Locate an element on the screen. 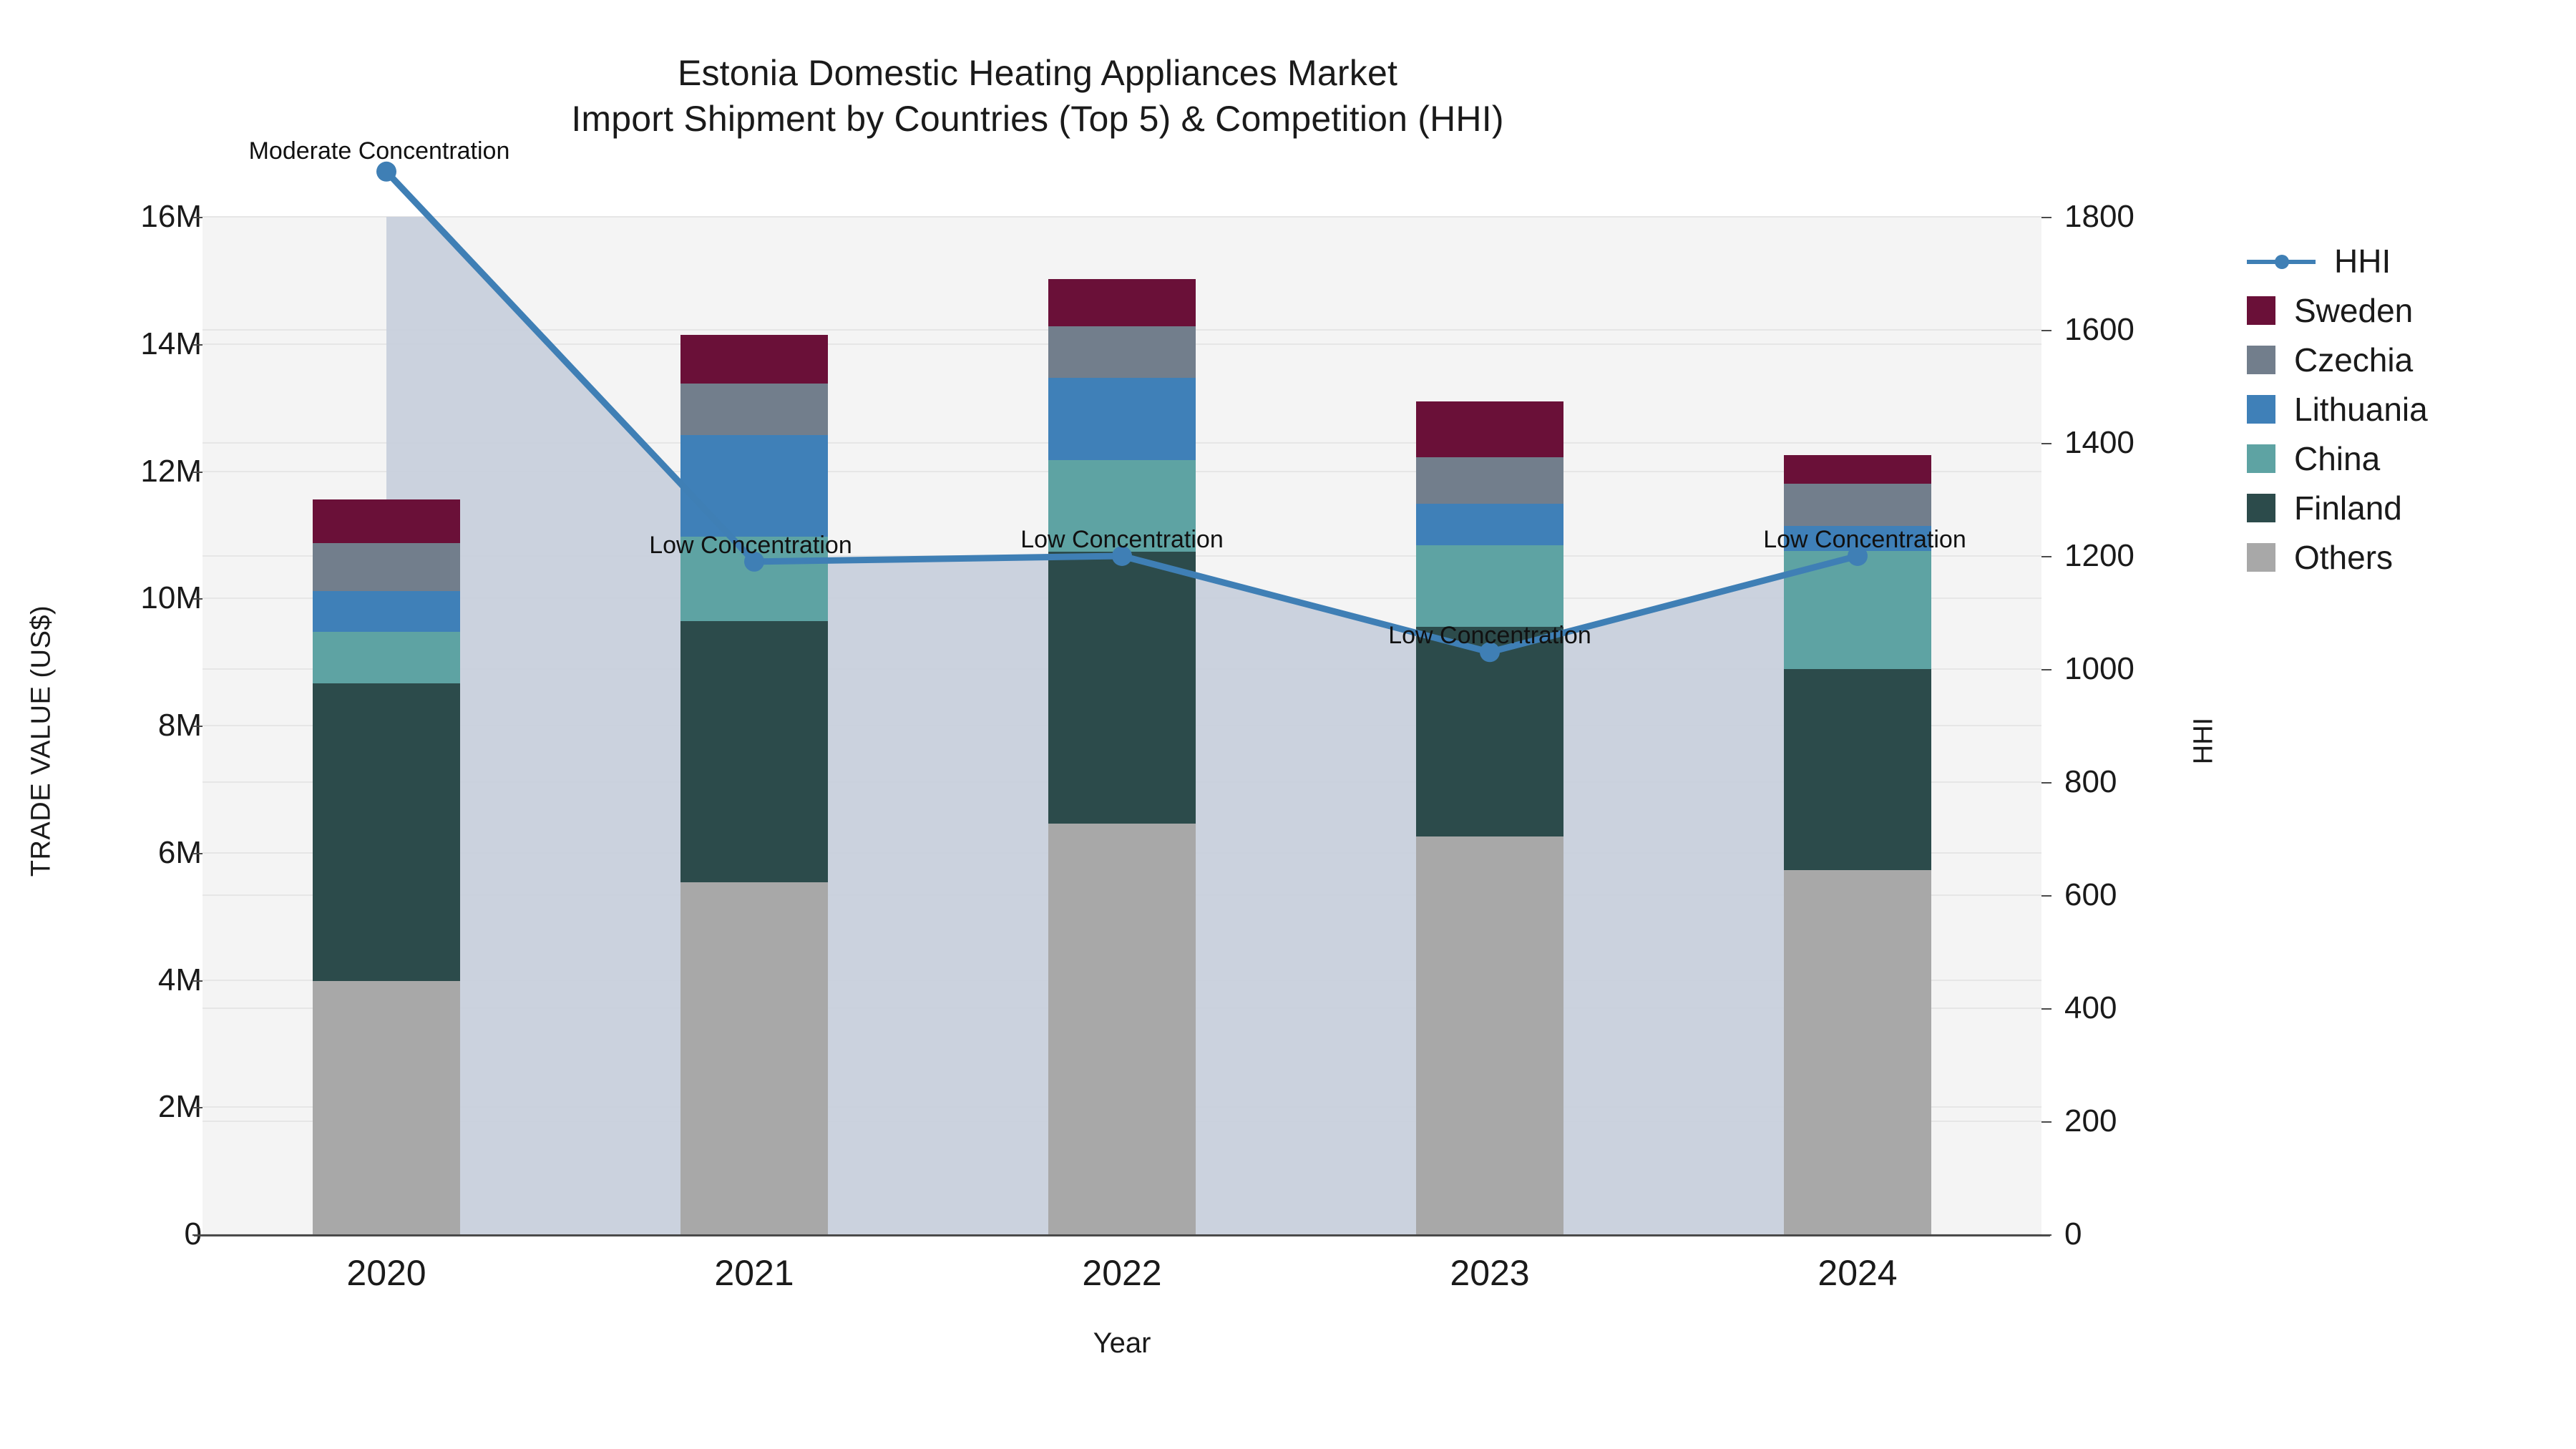 The width and height of the screenshot is (2576, 1449). y-axis-right-tick-label: 600 is located at coordinates (2090, 894).